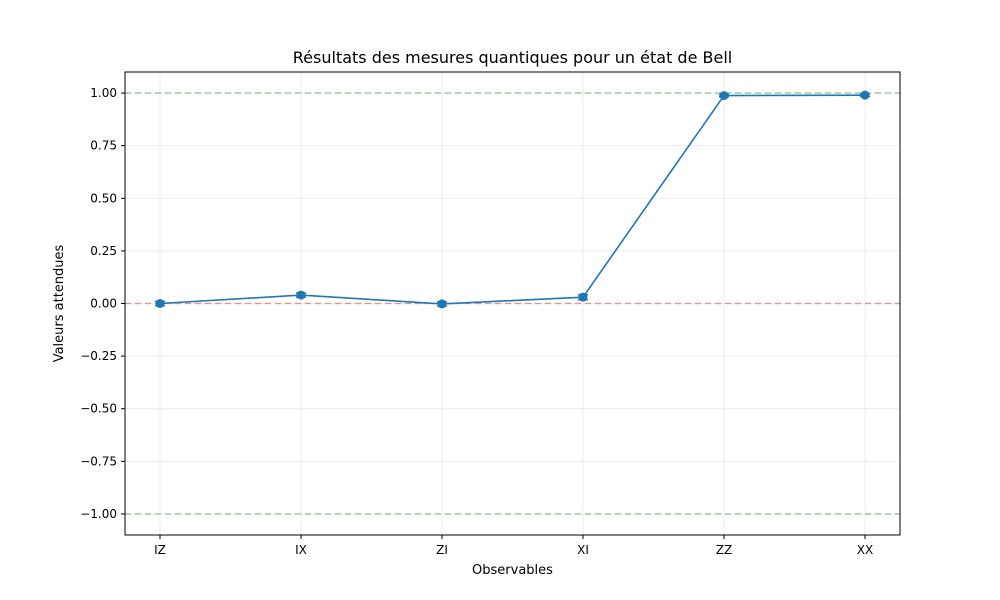 The image size is (1000, 600). Describe the element at coordinates (103, 251) in the screenshot. I see `y-tick-label: 0.25` at that location.